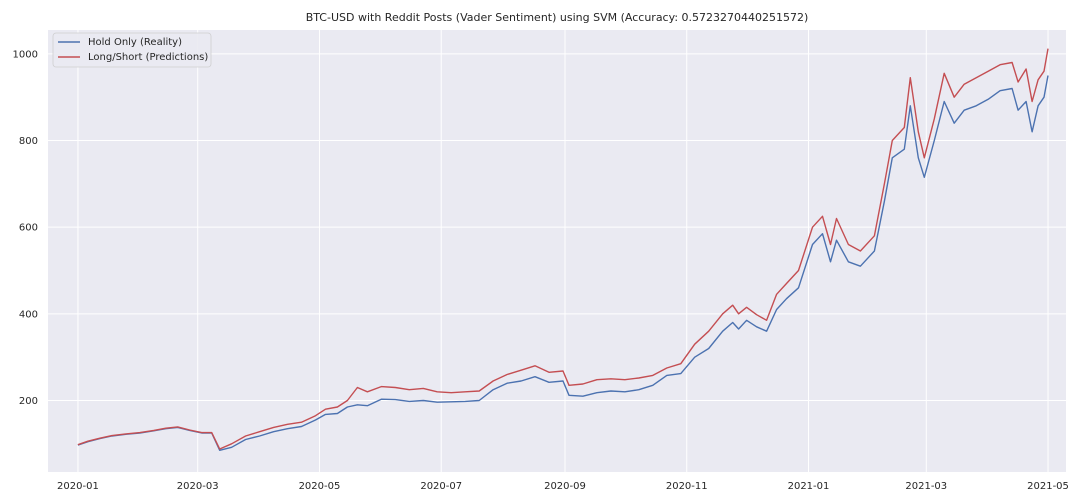  Describe the element at coordinates (148, 57) in the screenshot. I see `legend-label-longshort: Long/Short (Predictions)` at that location.